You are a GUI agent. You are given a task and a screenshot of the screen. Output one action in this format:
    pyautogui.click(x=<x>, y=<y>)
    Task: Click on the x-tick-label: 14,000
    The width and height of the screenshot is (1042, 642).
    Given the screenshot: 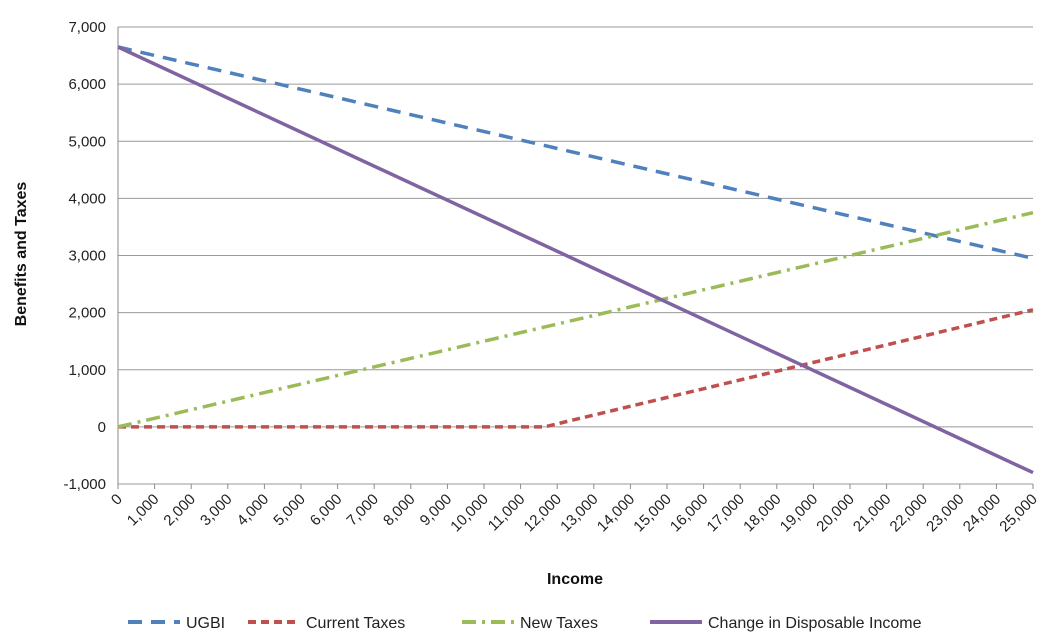 What is the action you would take?
    pyautogui.click(x=616, y=513)
    